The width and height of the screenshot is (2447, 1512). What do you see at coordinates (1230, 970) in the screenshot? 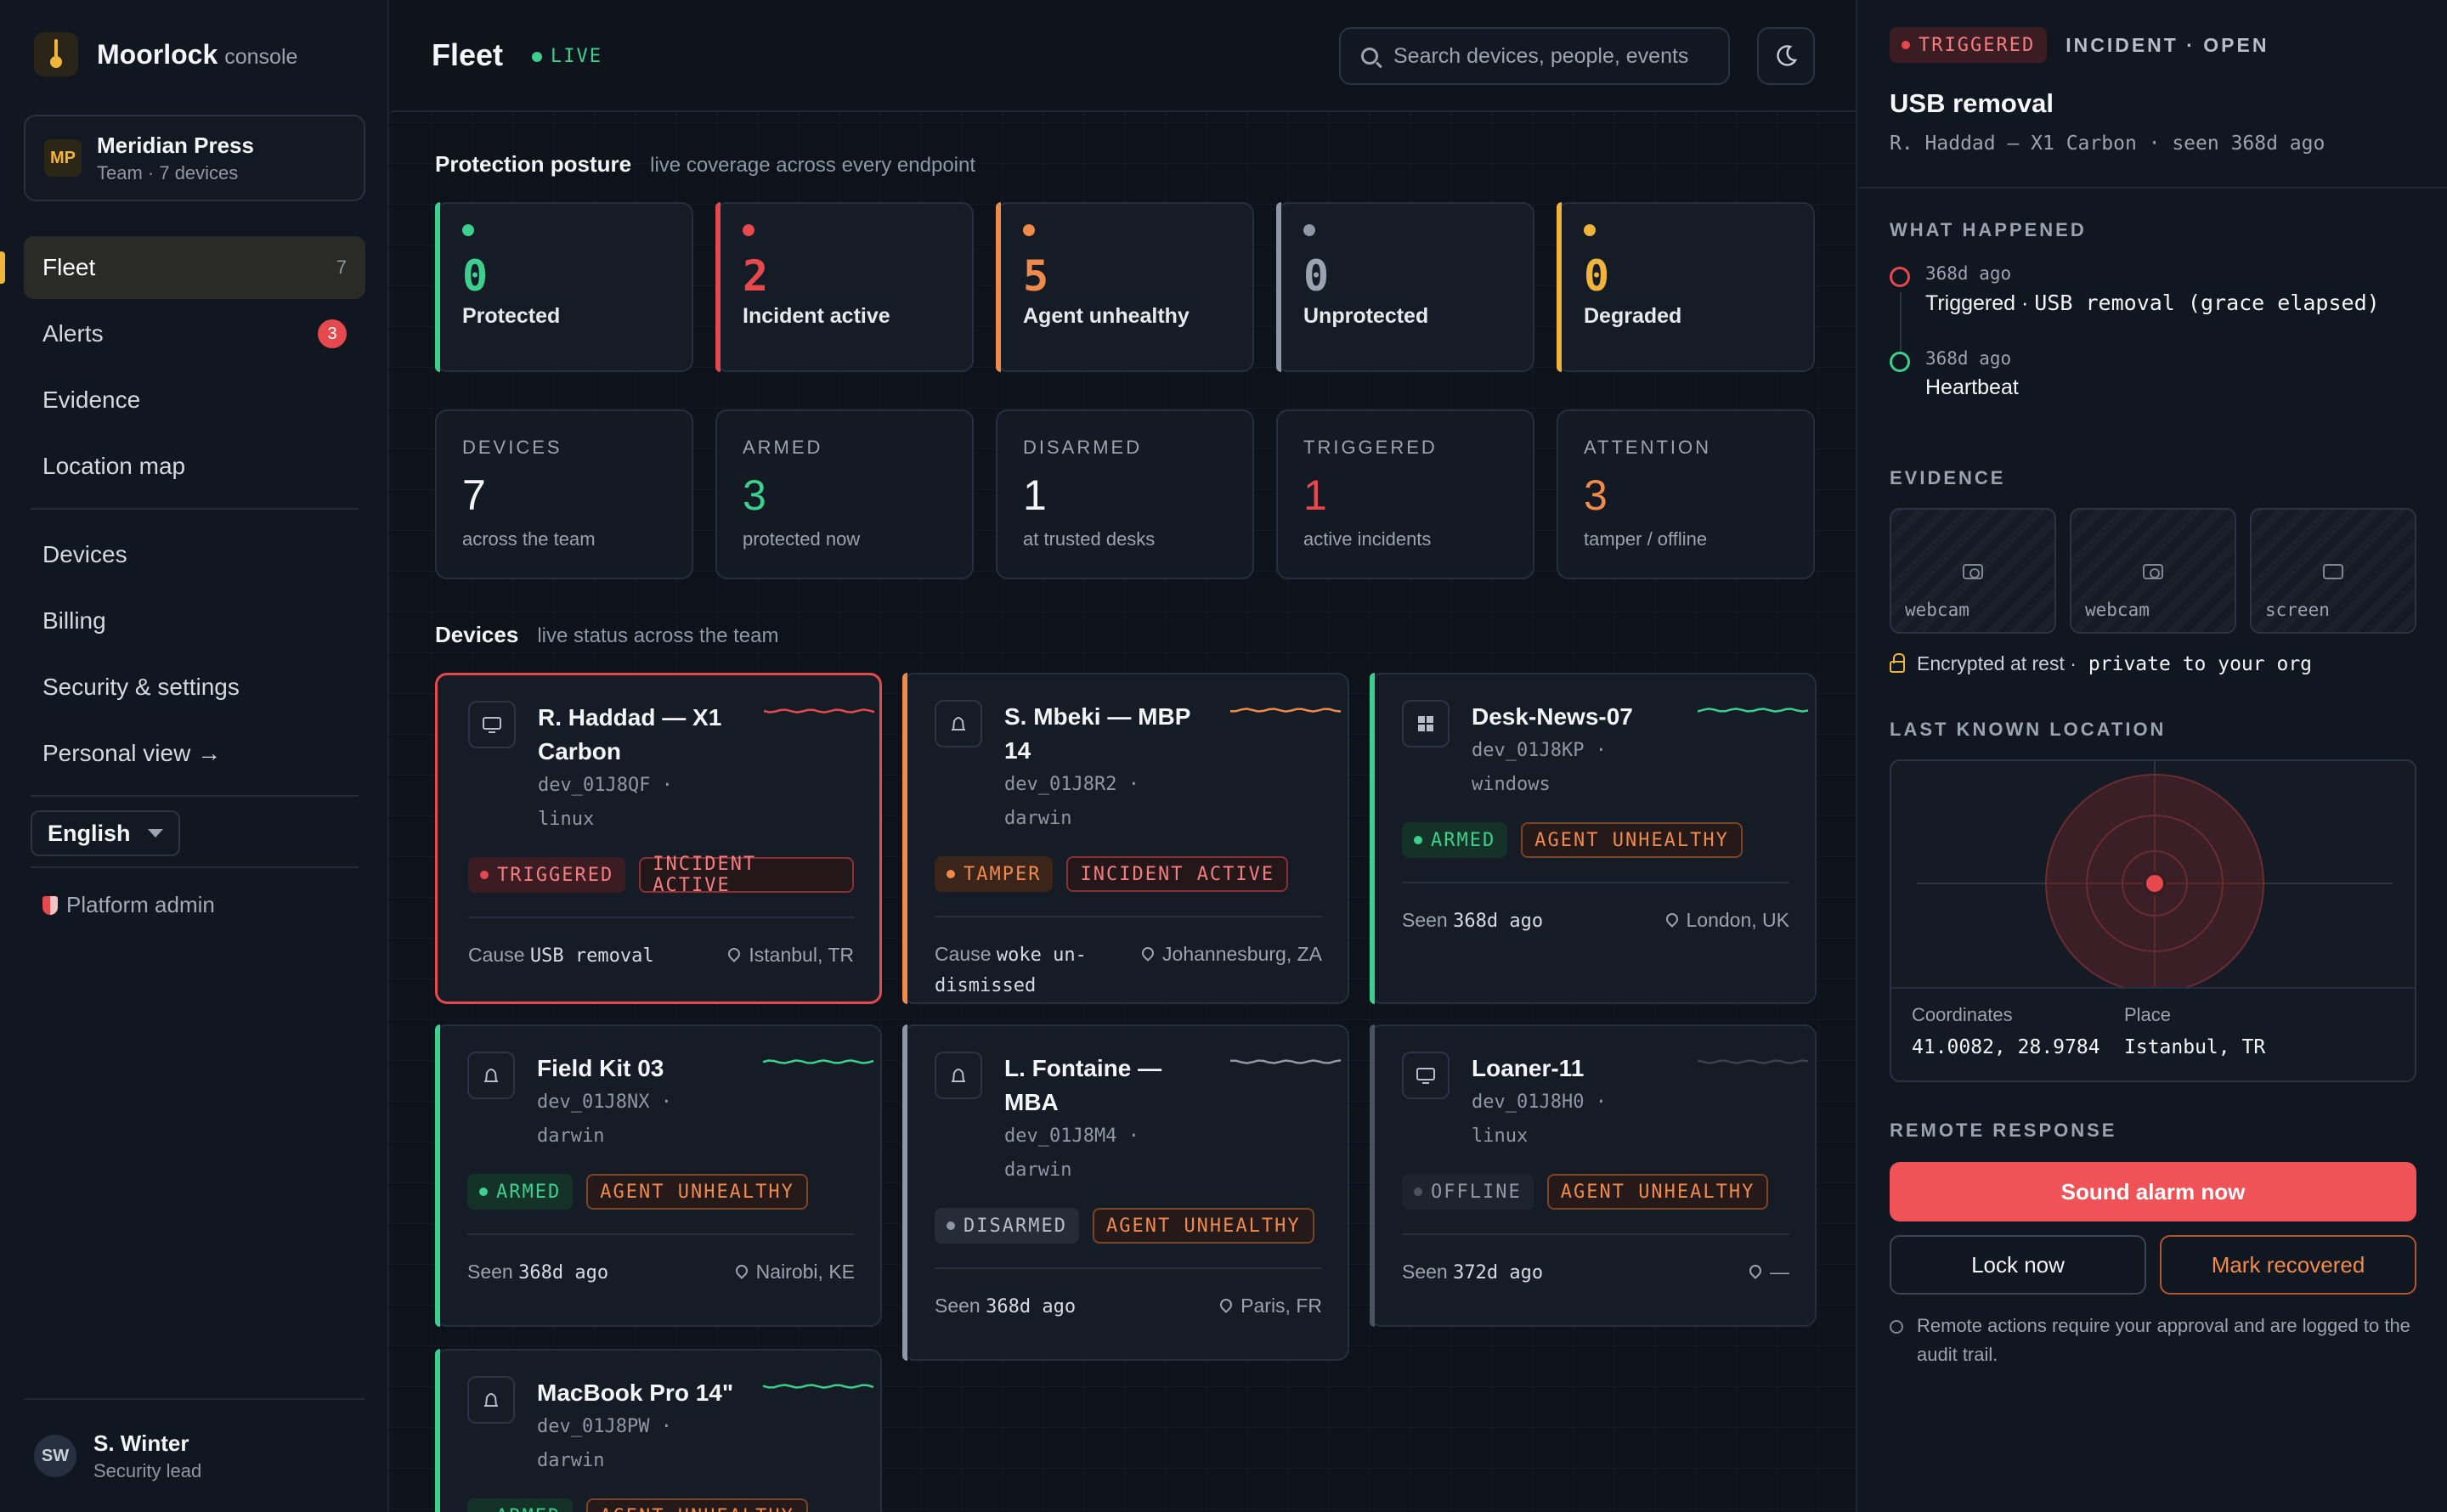
I see `device-location: Johannesburg, ZA` at bounding box center [1230, 970].